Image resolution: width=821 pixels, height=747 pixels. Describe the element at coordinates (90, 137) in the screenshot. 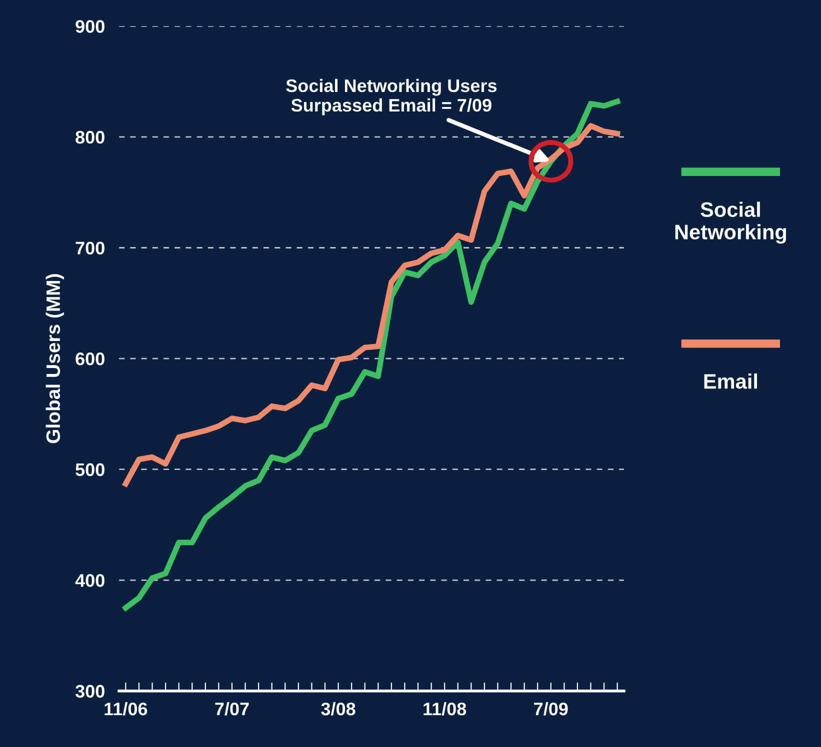

I see `y-tick-label: 800` at that location.